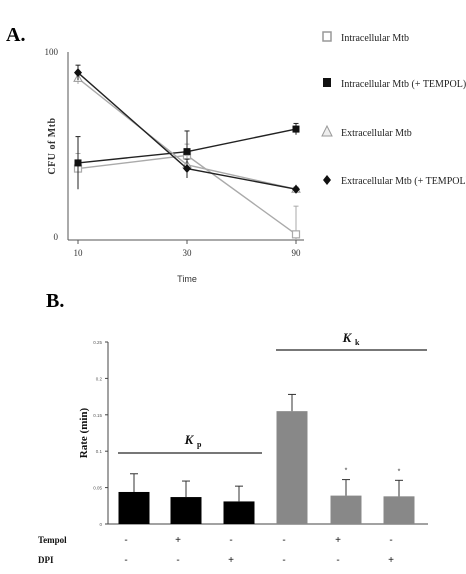  I want to click on legend-label-3: Extracellular Mtb, so click(376, 133).